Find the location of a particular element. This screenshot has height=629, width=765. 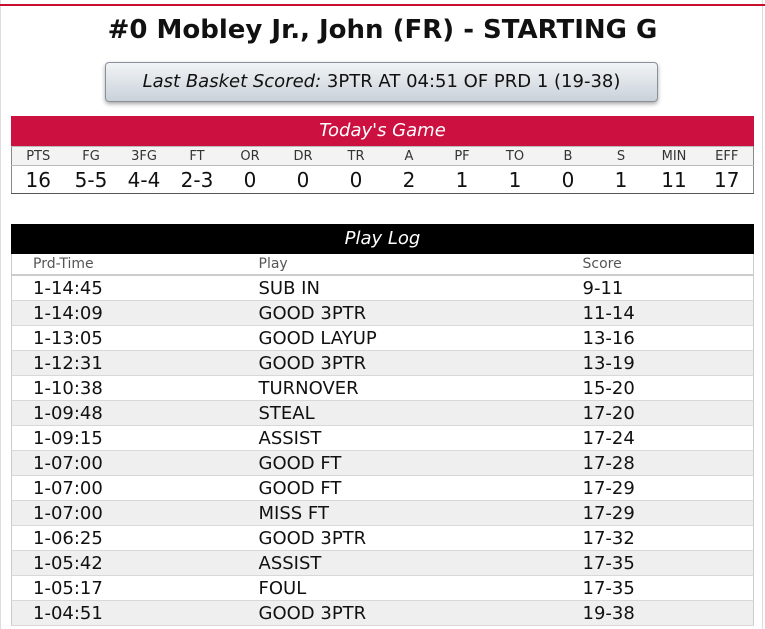

top-accent-line is located at coordinates (382, 5).